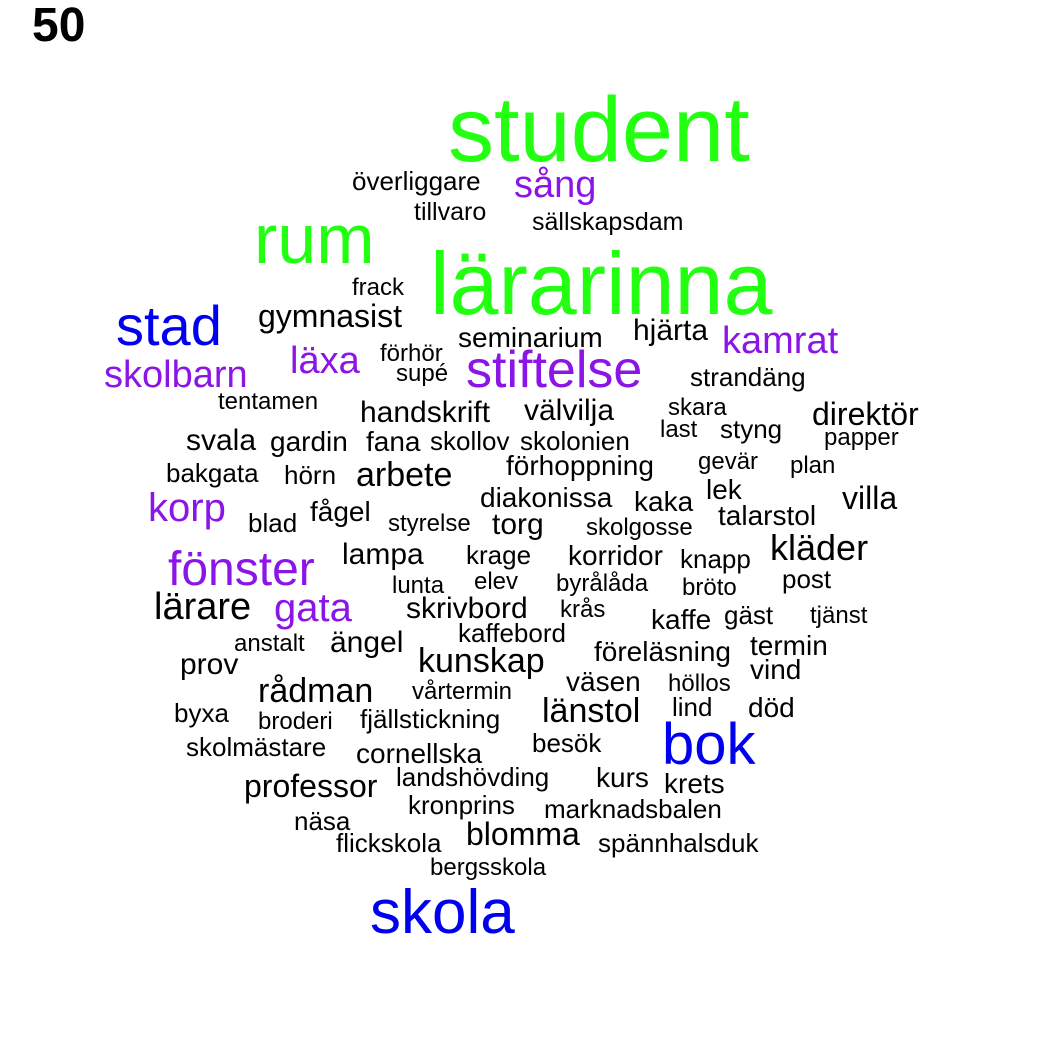  Describe the element at coordinates (176, 375) in the screenshot. I see `word-skolbarn: skolbarn` at that location.